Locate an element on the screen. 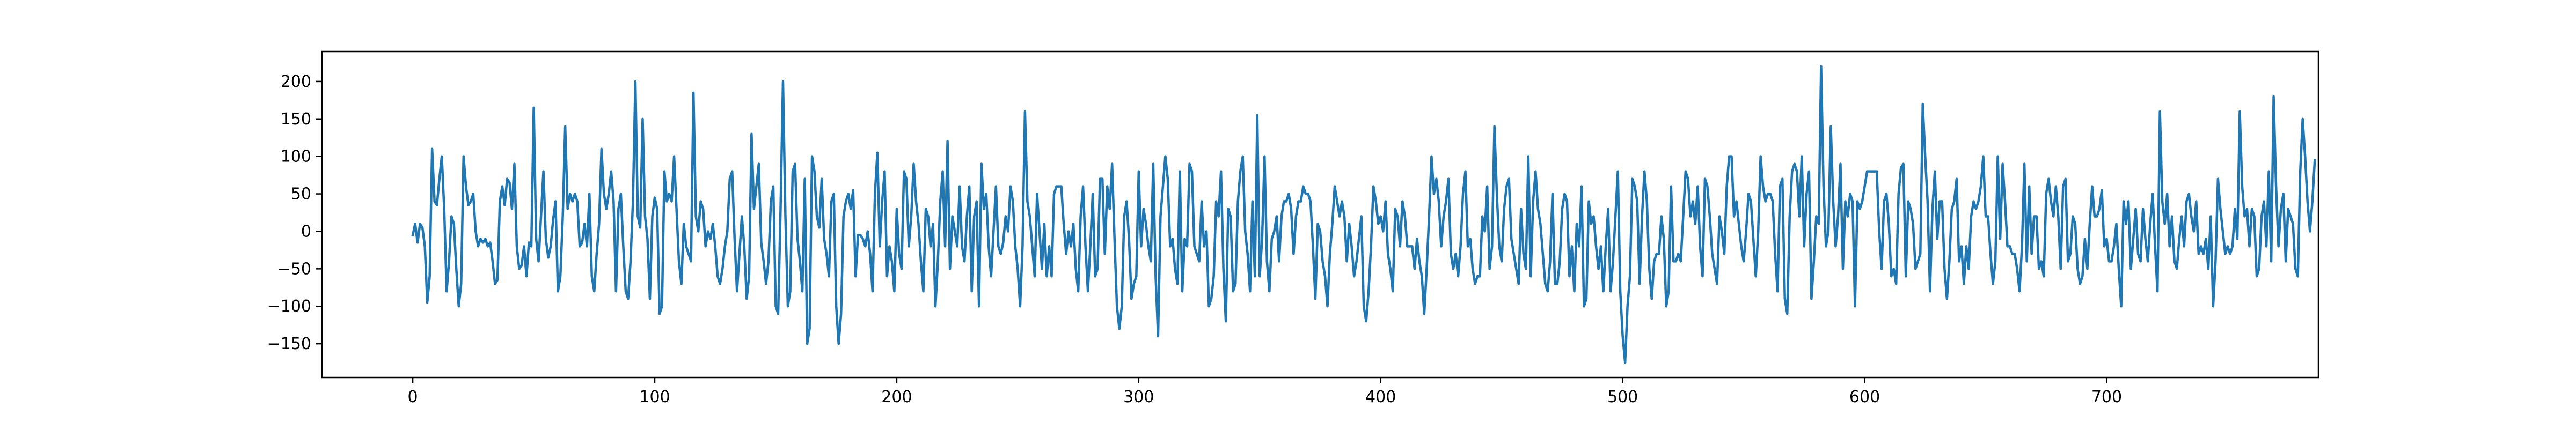  x-tick-label: 500 is located at coordinates (1622, 397).